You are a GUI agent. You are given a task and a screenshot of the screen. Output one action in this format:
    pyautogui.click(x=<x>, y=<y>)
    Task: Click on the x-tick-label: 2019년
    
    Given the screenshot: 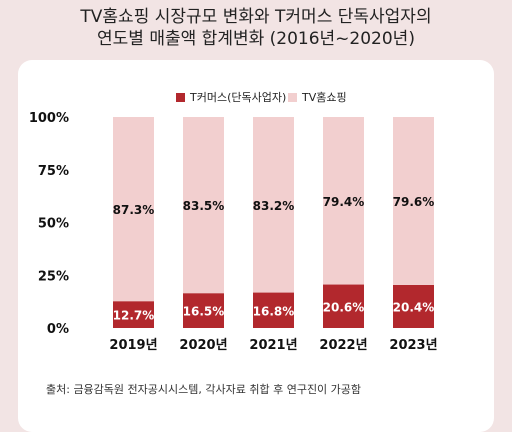 What is the action you would take?
    pyautogui.click(x=133, y=345)
    